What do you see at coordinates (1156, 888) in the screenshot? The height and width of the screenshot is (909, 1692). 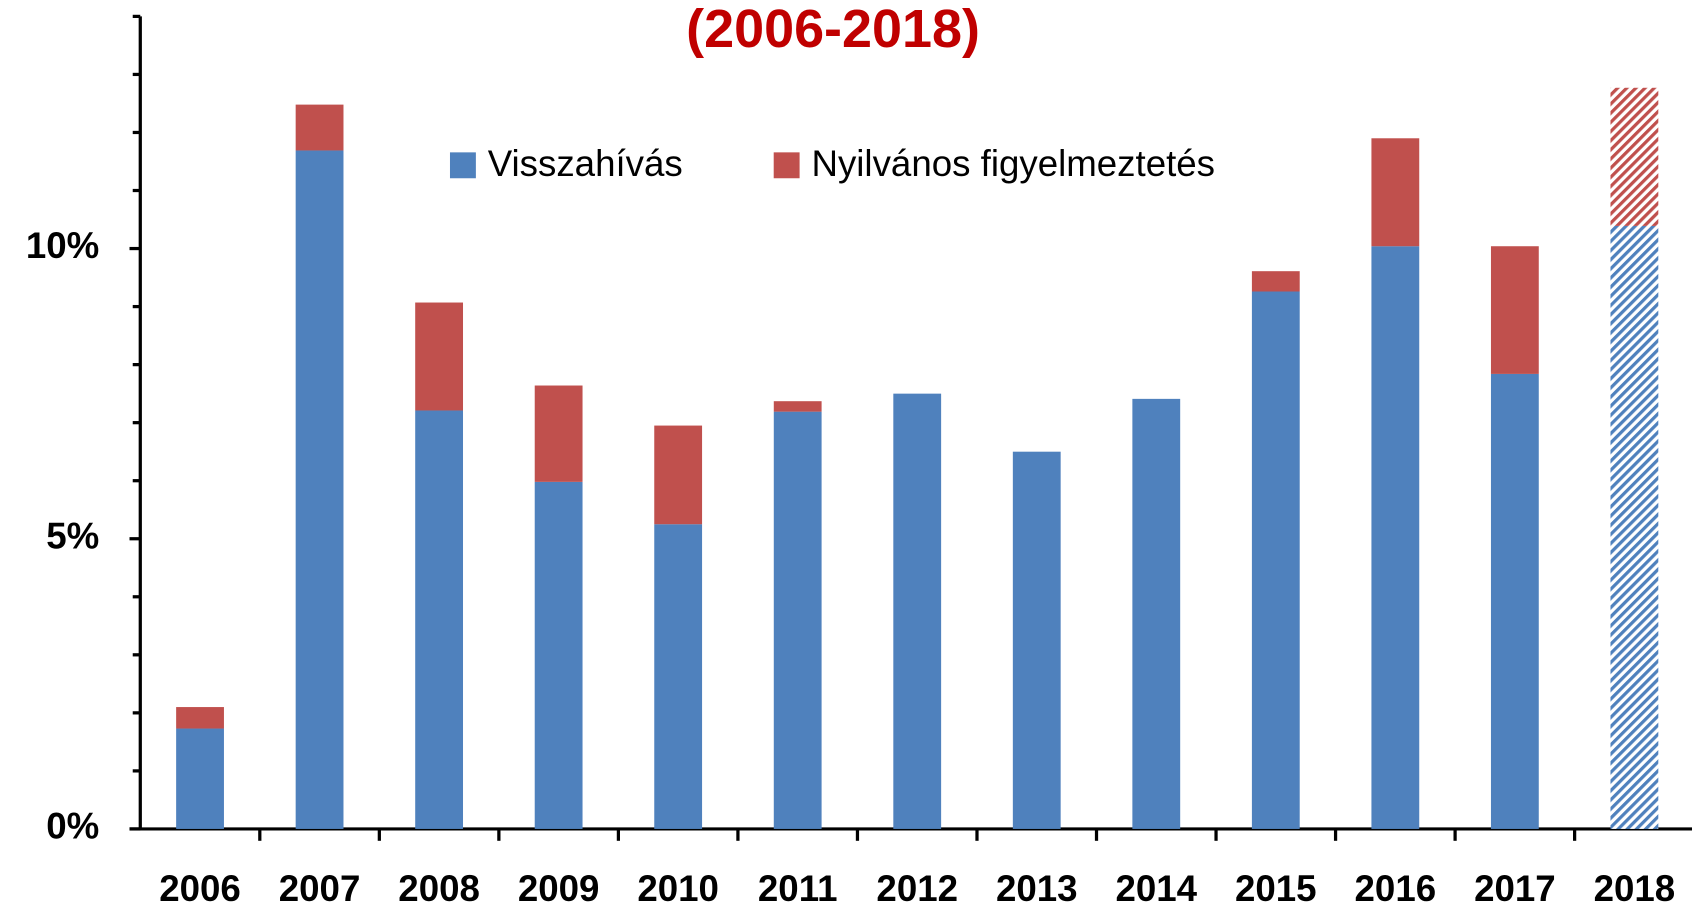 I see `x-tick-label: 2014` at bounding box center [1156, 888].